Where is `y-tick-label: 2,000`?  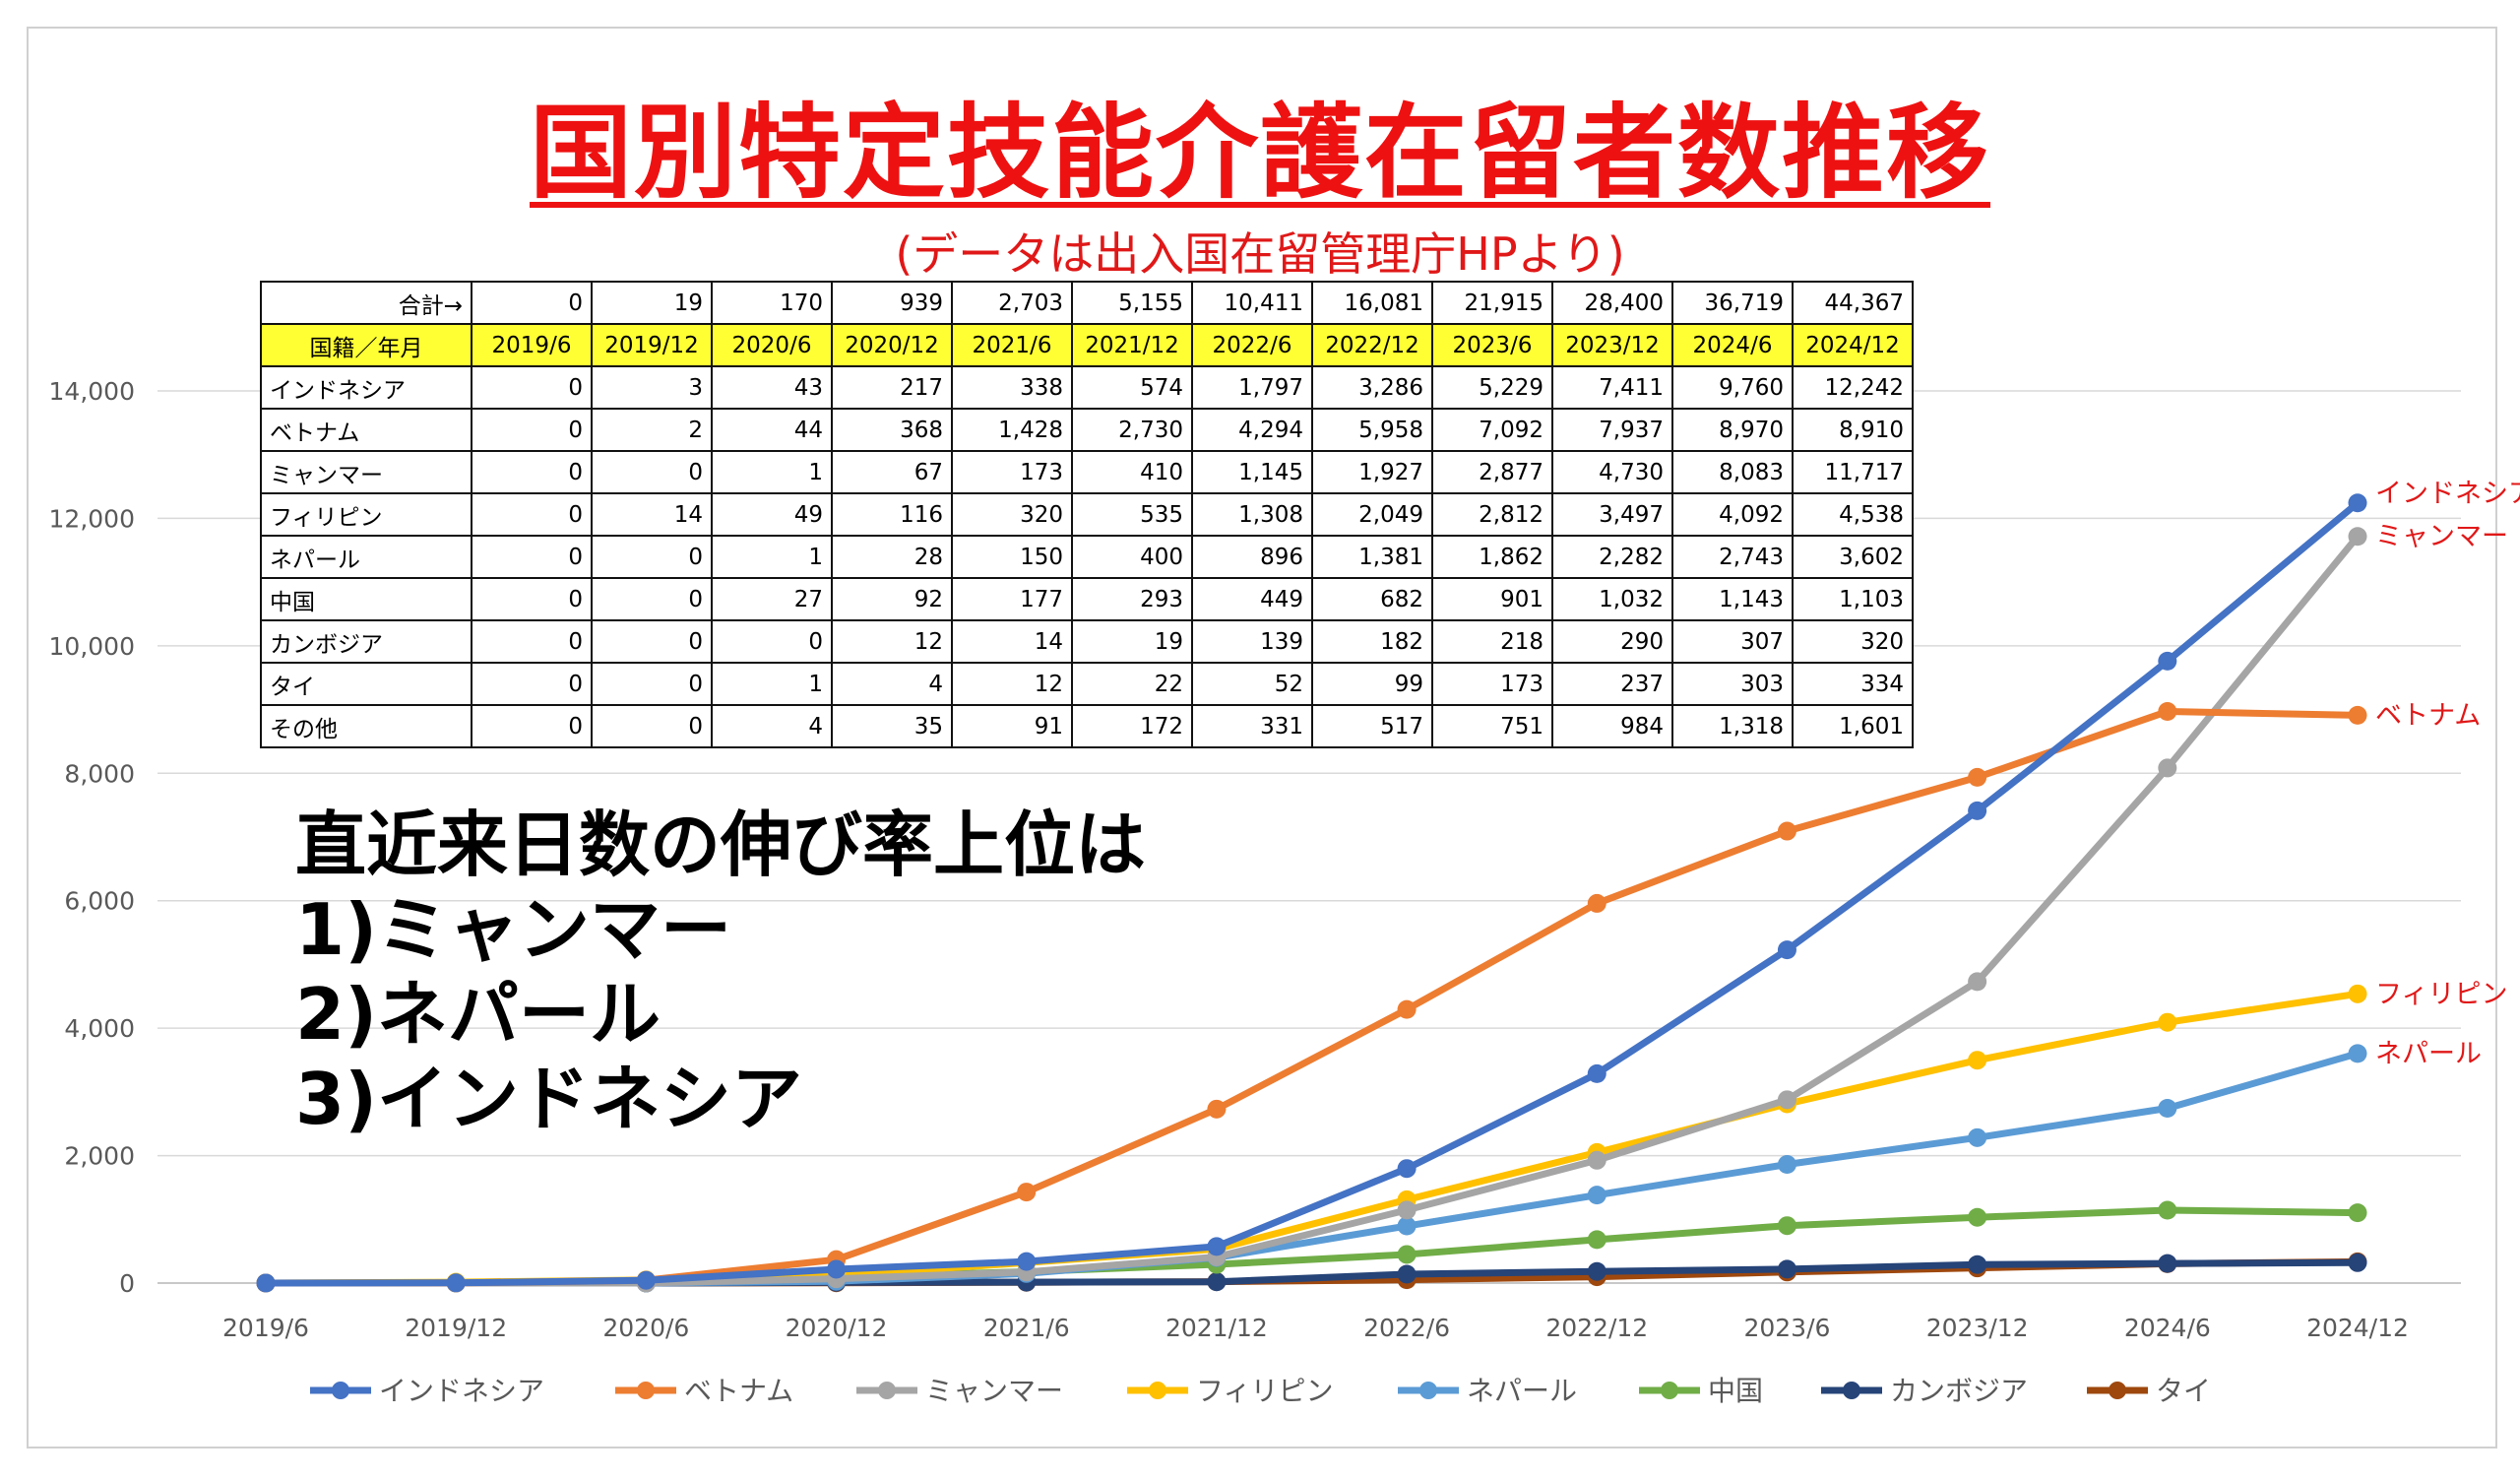
y-tick-label: 2,000 is located at coordinates (99, 1156).